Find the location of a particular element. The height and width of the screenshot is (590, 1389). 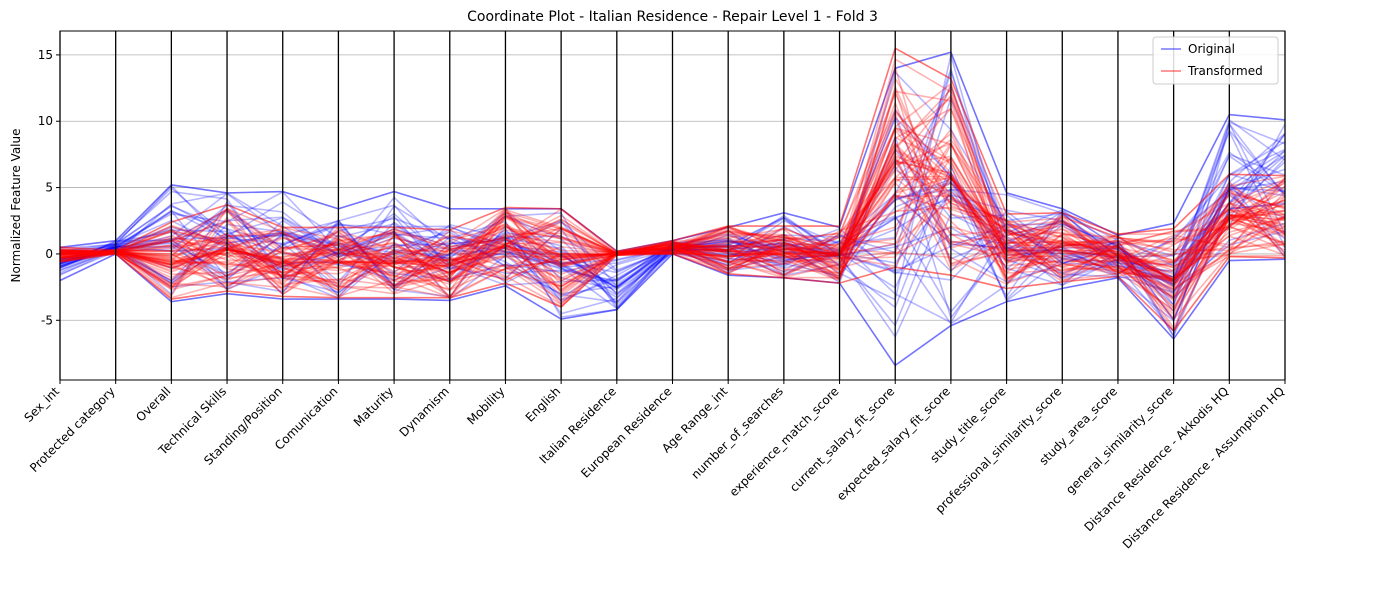

x-tick-label: Sex_int is located at coordinates (41, 404).